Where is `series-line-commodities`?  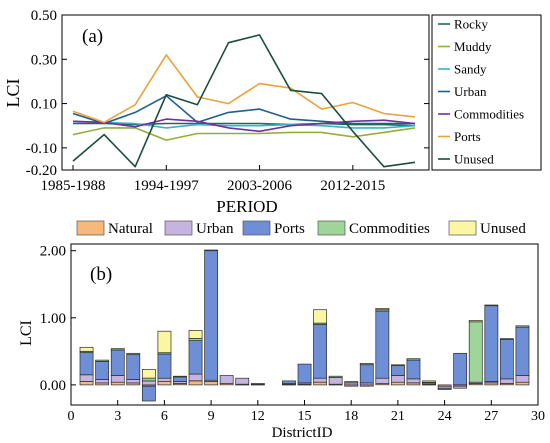 series-line-commodities is located at coordinates (244, 125).